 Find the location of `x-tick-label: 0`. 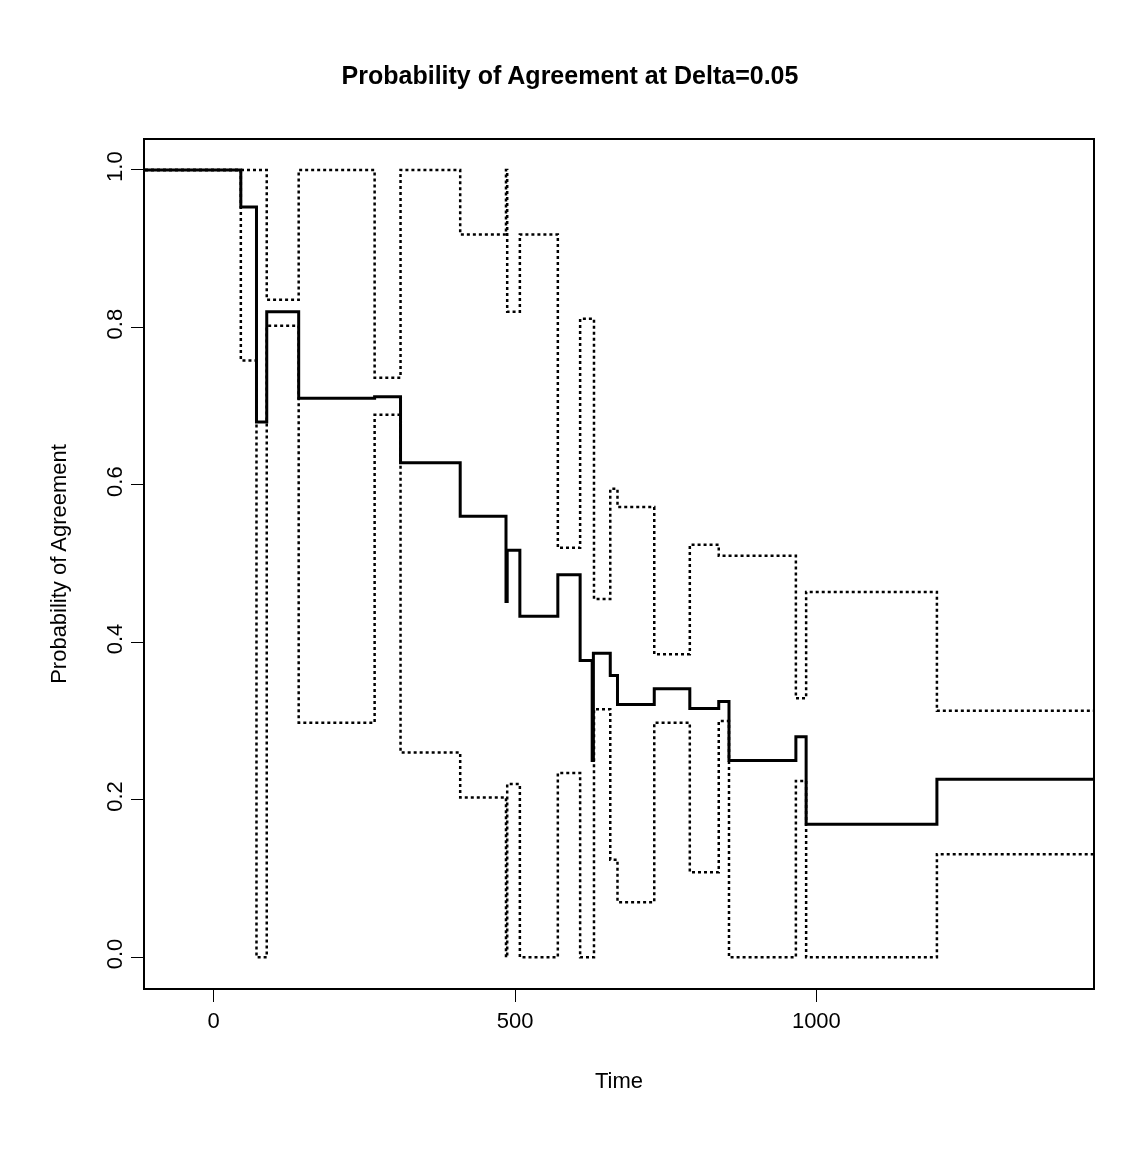

x-tick-label: 0 is located at coordinates (213, 1021).